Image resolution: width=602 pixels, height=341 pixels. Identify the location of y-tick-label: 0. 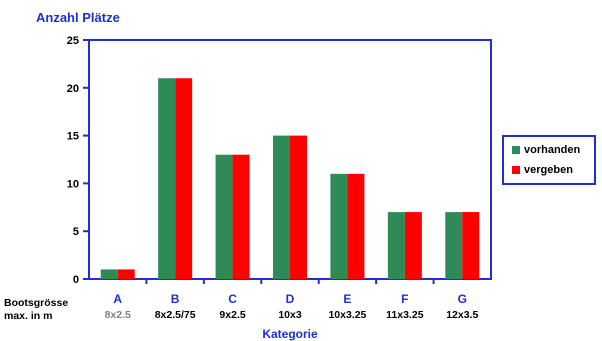
(76, 280).